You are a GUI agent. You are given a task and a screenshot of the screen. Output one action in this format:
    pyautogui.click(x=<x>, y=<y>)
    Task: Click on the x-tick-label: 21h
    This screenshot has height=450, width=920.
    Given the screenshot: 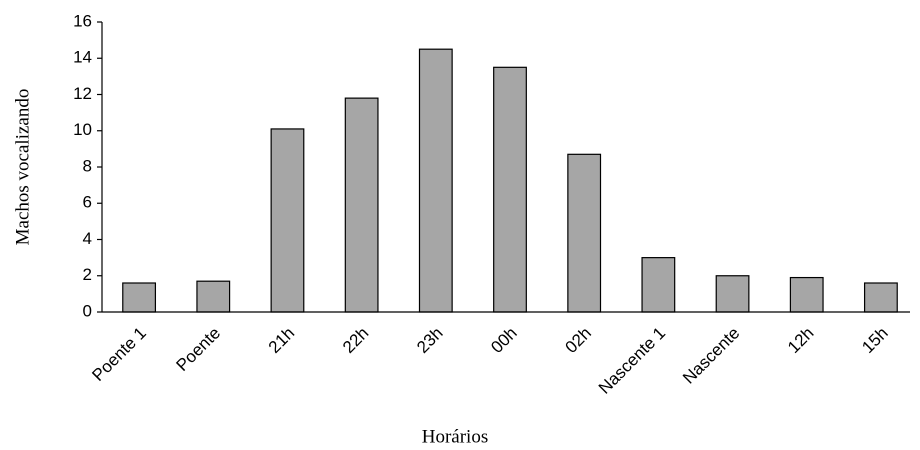 What is the action you would take?
    pyautogui.click(x=281, y=339)
    